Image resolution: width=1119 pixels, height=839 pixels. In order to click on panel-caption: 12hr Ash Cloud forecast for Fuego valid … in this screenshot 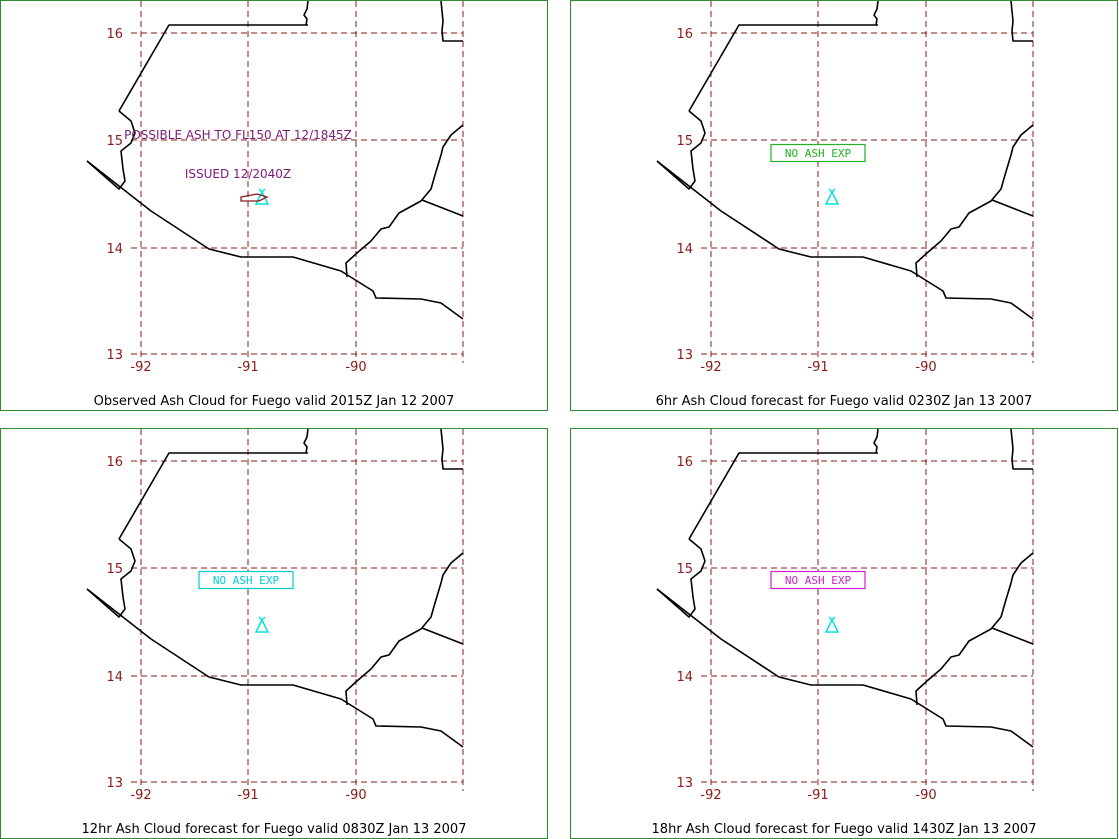, I will do `click(274, 829)`.